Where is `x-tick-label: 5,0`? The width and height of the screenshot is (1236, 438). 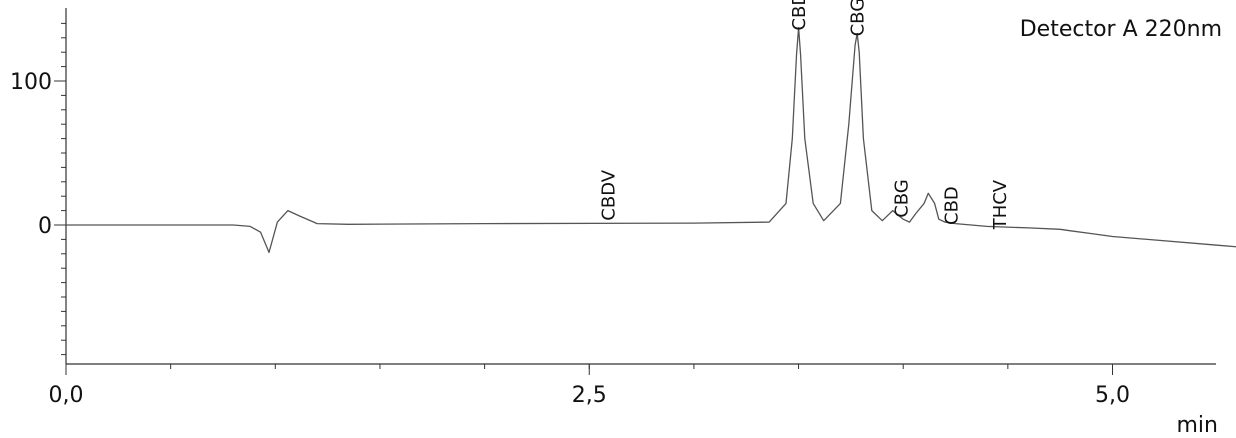
x-tick-label: 5,0 is located at coordinates (1112, 395).